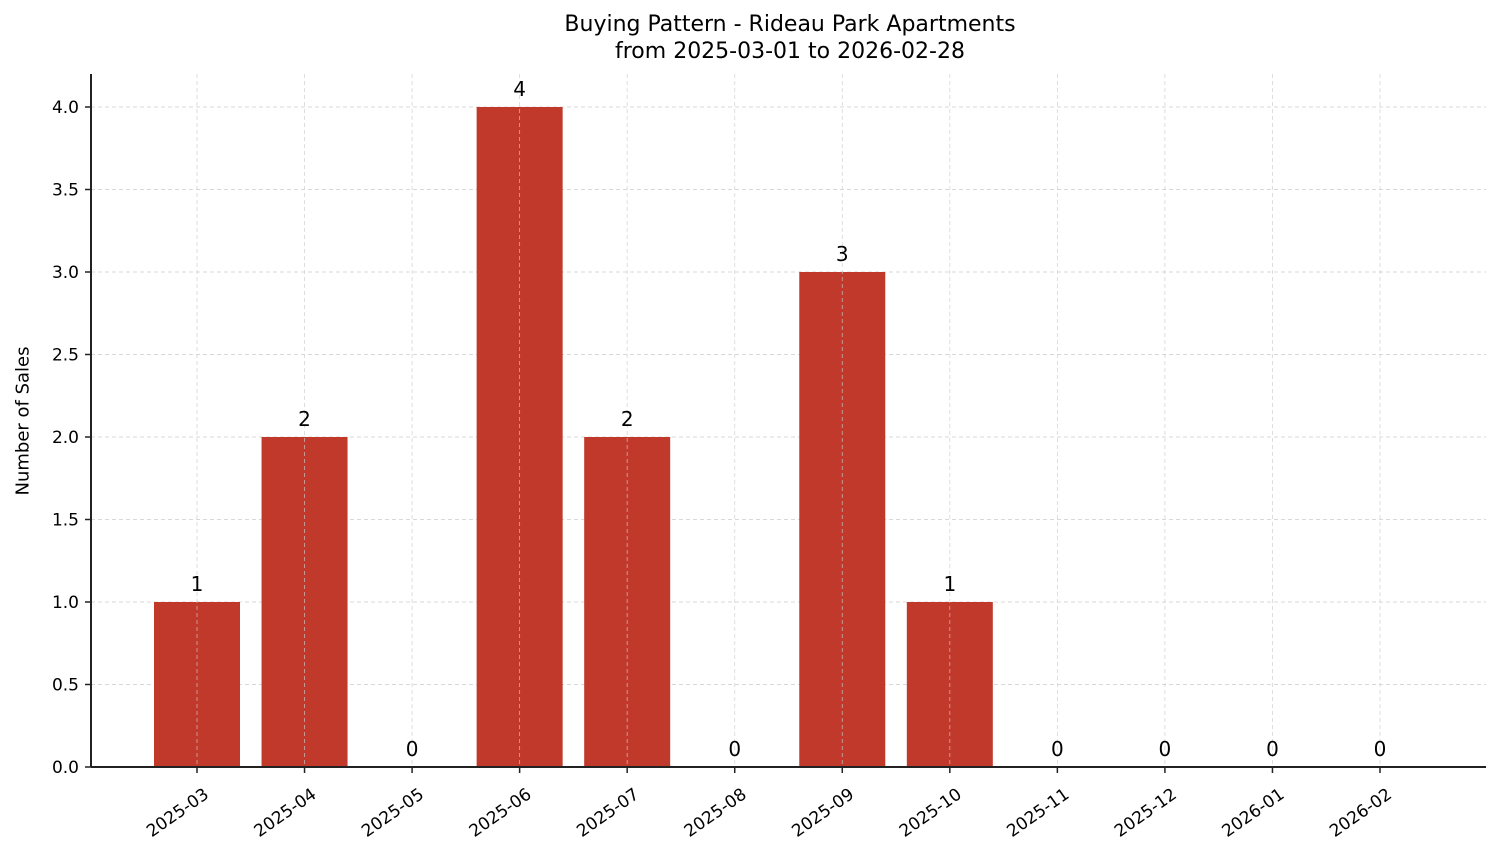  Describe the element at coordinates (65, 686) in the screenshot. I see `y-tick-label: 0.5` at that location.